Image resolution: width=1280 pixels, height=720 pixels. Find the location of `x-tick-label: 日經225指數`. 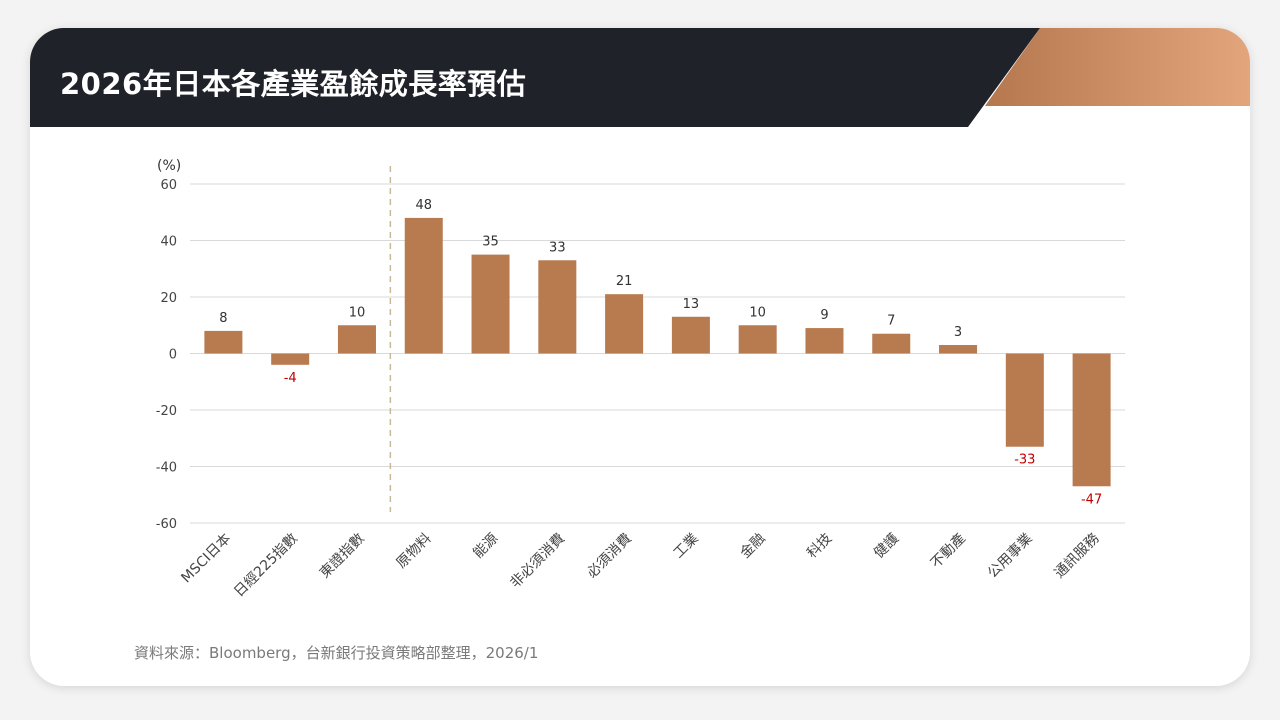

x-tick-label: 日經225指數 is located at coordinates (266, 566).